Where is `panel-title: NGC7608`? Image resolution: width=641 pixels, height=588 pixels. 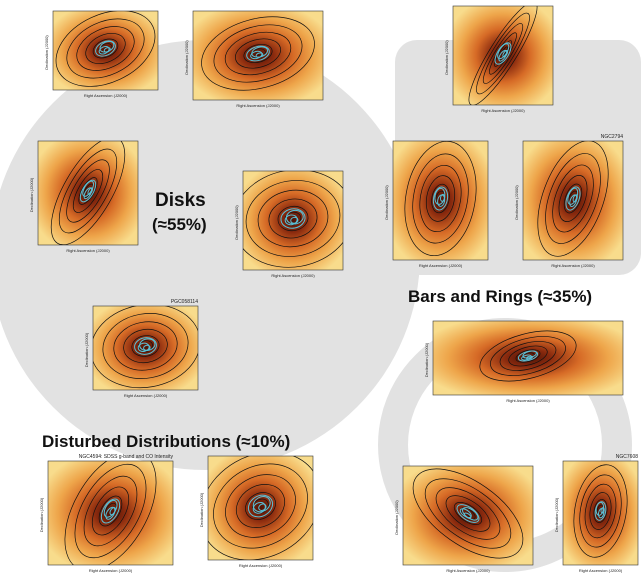 panel-title: NGC7608 is located at coordinates (627, 457).